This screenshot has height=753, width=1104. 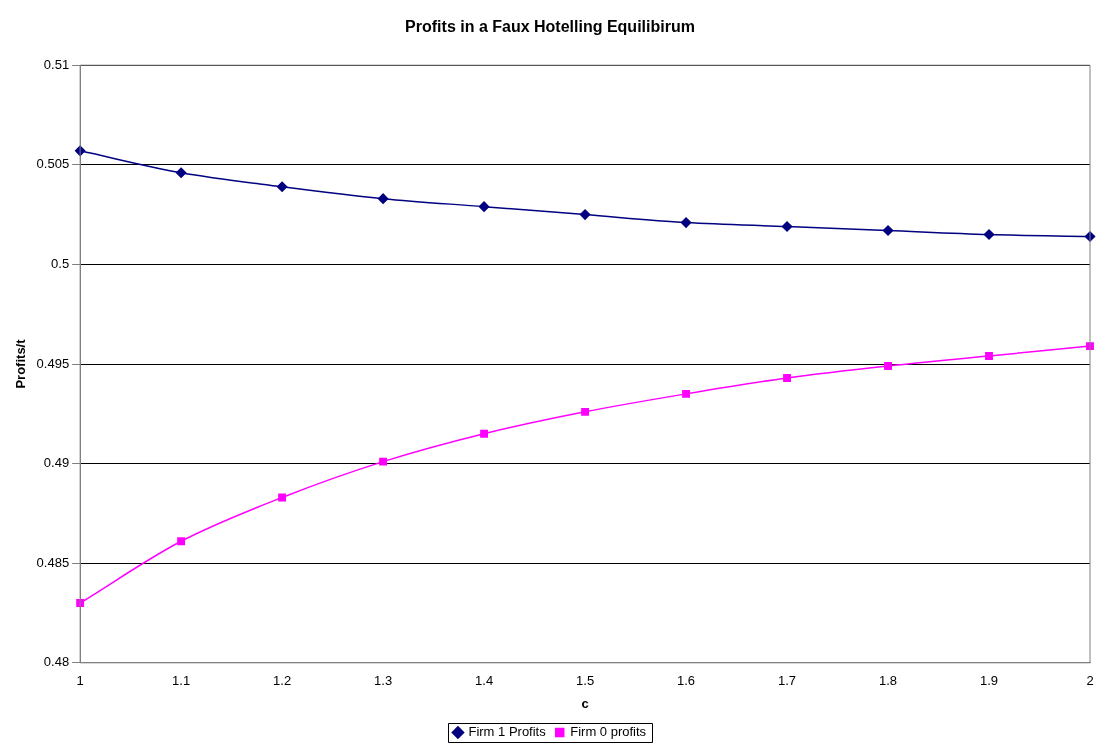 I want to click on x-tick-label: 1.5, so click(x=585, y=681).